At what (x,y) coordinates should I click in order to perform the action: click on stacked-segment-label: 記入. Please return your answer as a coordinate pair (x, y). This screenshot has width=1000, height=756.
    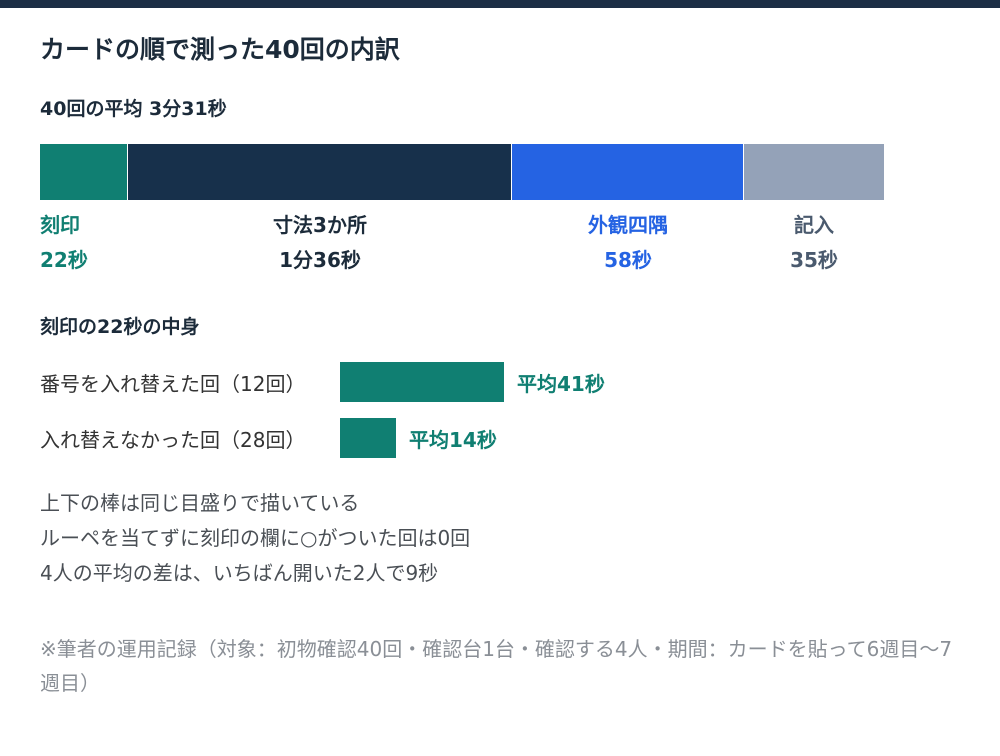
    Looking at the image, I should click on (814, 225).